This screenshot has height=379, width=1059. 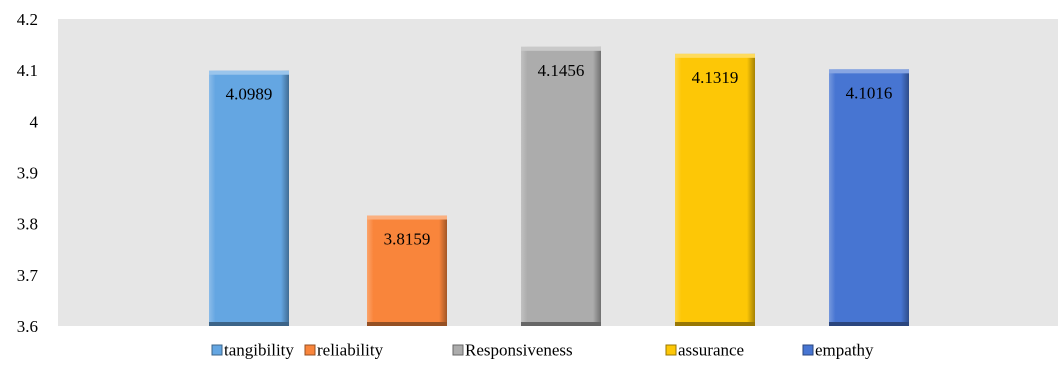 What do you see at coordinates (28, 275) in the screenshot?
I see `y-tick-label: 3.7` at bounding box center [28, 275].